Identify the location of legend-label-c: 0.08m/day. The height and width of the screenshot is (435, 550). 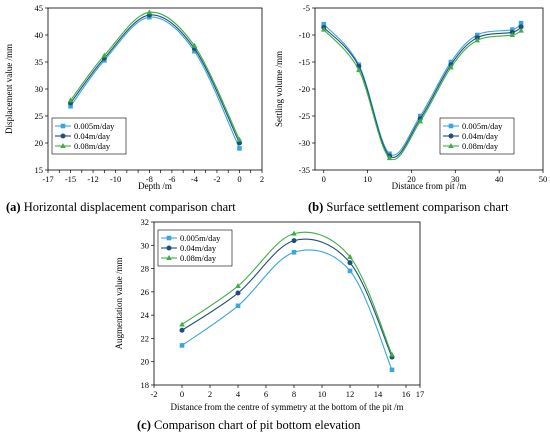
(198, 258).